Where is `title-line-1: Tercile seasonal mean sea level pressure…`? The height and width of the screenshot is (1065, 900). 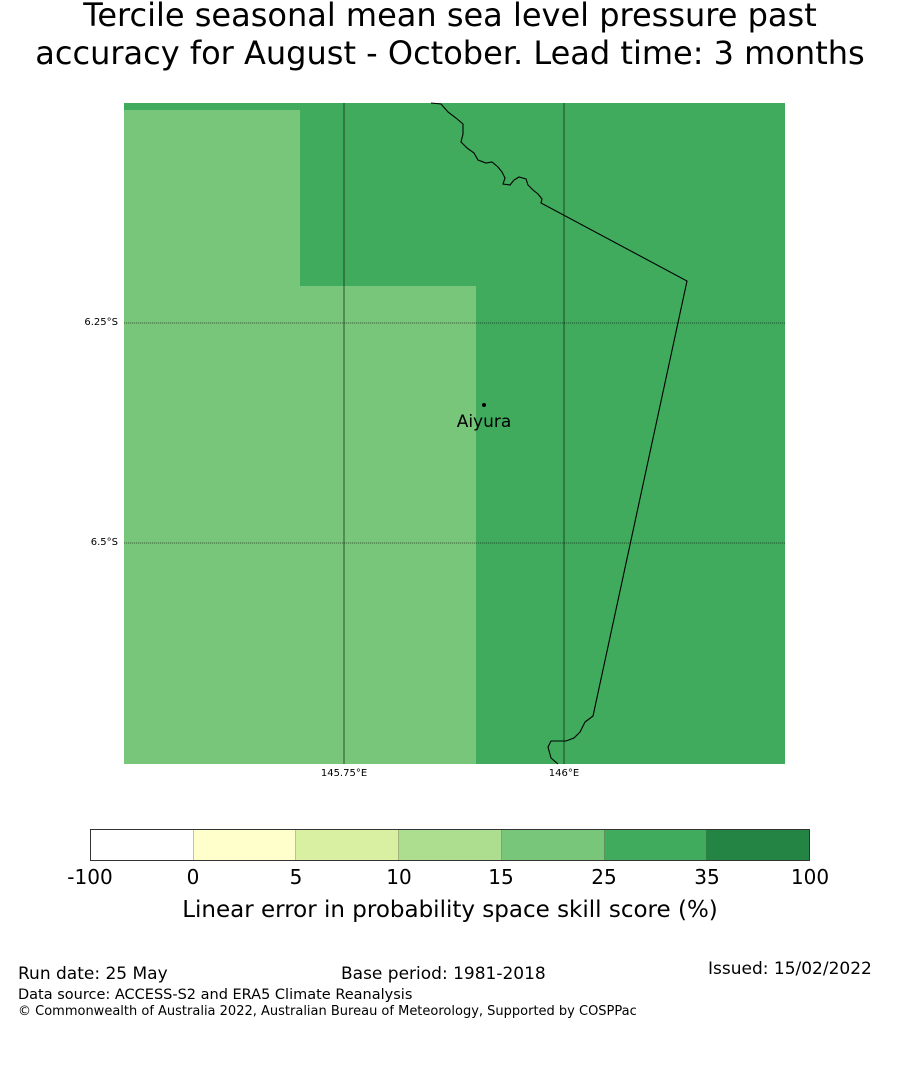 title-line-1: Tercile seasonal mean sea level pressure… is located at coordinates (450, 17).